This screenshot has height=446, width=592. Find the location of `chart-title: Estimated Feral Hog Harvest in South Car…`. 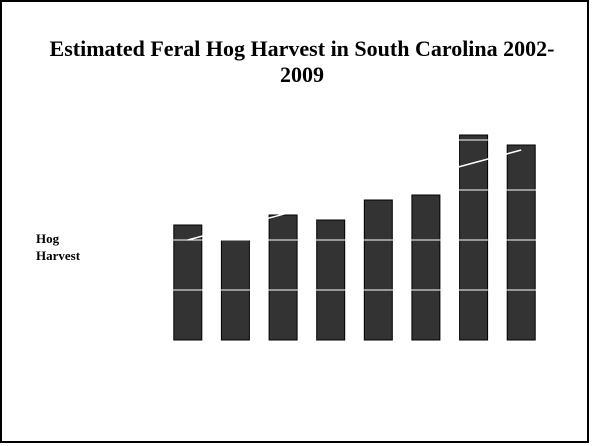

chart-title: Estimated Feral Hog Harvest in South Car… is located at coordinates (302, 61).